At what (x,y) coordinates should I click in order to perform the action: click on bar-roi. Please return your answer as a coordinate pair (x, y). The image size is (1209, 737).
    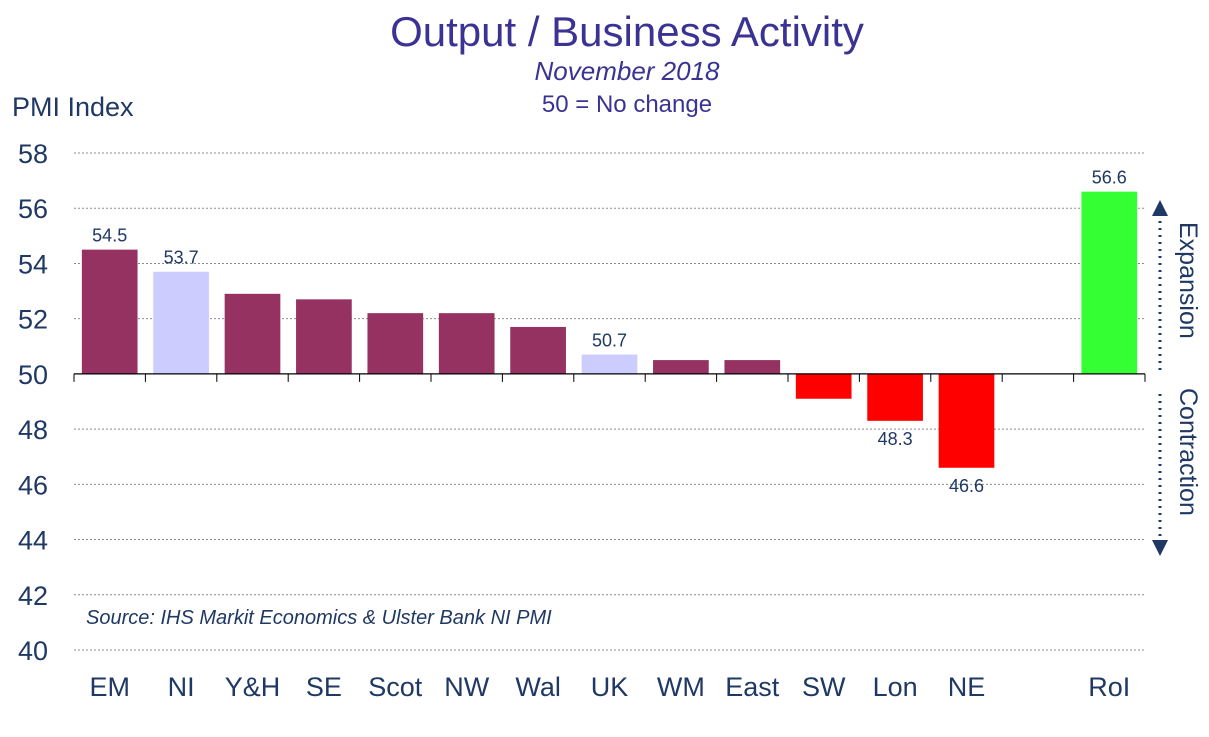
    Looking at the image, I should click on (1109, 282).